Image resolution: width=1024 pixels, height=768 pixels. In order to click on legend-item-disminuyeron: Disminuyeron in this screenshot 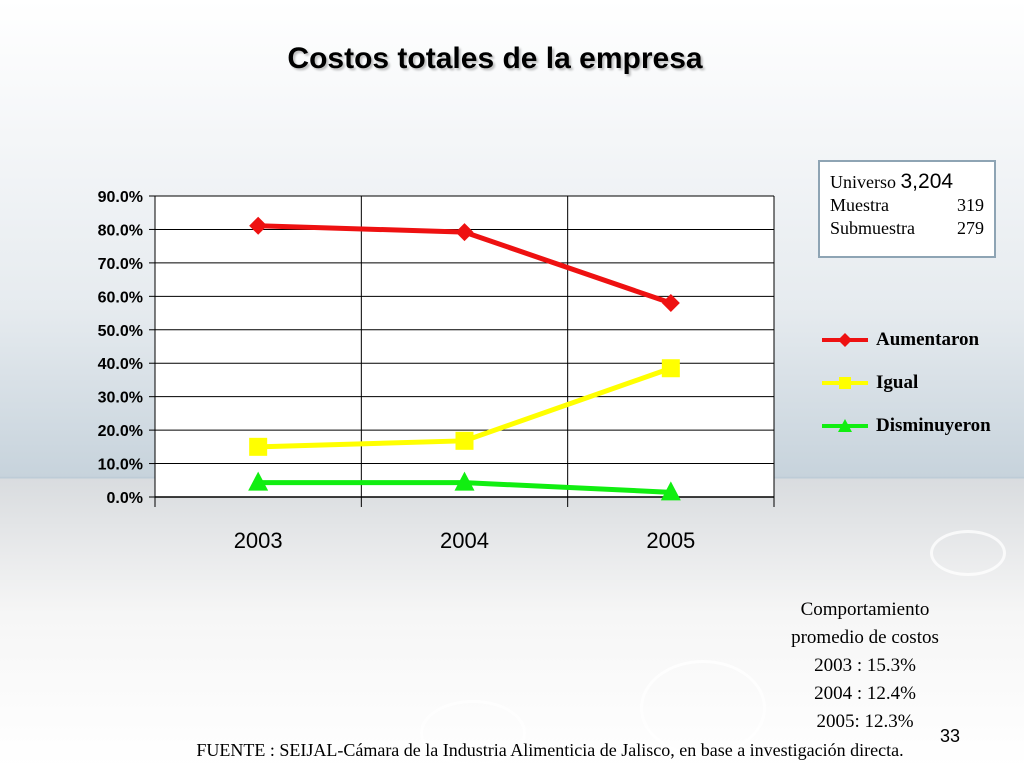, I will do `click(906, 425)`.